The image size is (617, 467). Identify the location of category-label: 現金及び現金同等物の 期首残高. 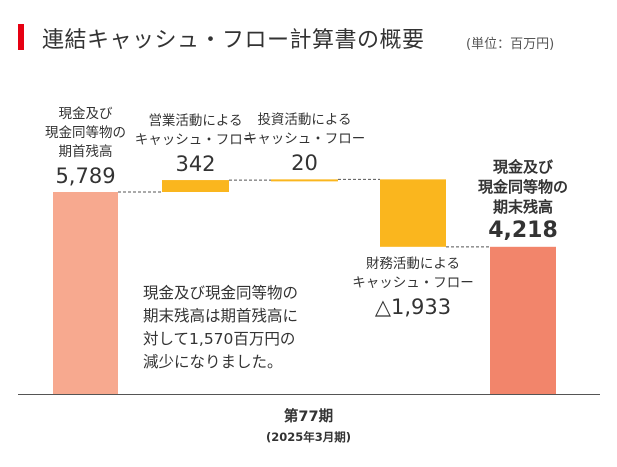
(86, 133).